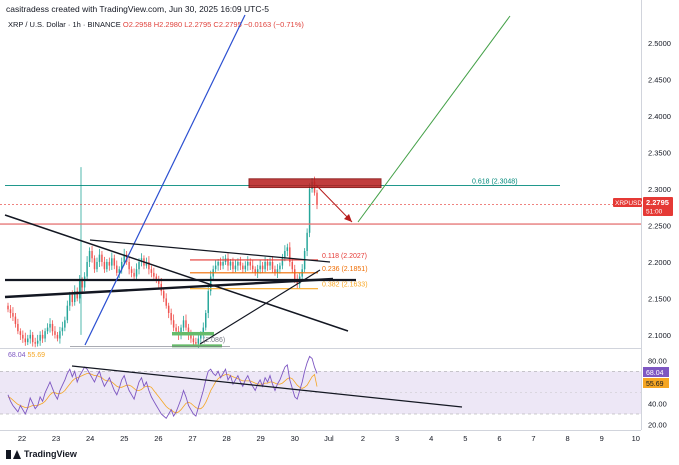 Image resolution: width=679 pixels, height=465 pixels. What do you see at coordinates (192, 438) in the screenshot?
I see `time-tick-label: 27` at bounding box center [192, 438].